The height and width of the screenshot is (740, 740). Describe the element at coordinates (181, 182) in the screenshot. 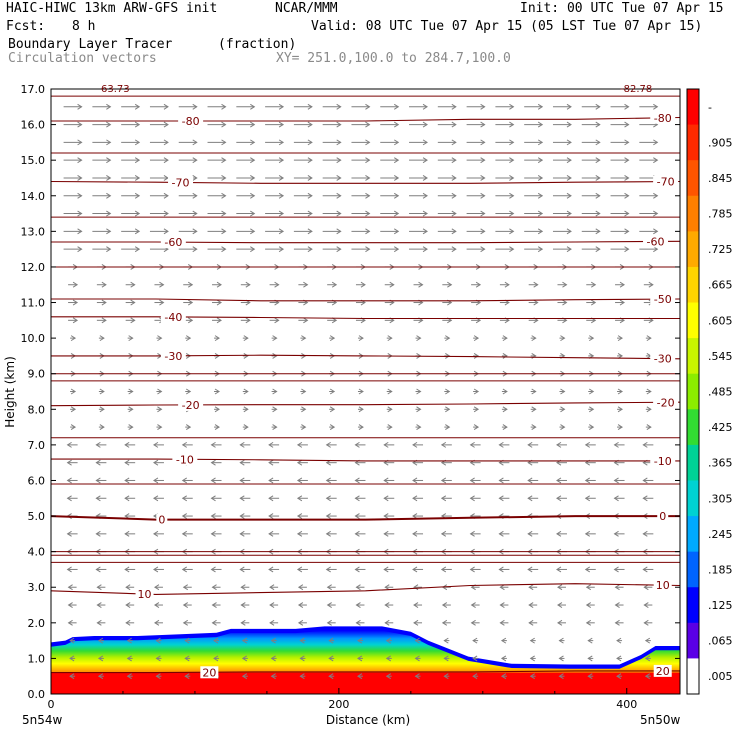

I see `contour-label: -70` at that location.